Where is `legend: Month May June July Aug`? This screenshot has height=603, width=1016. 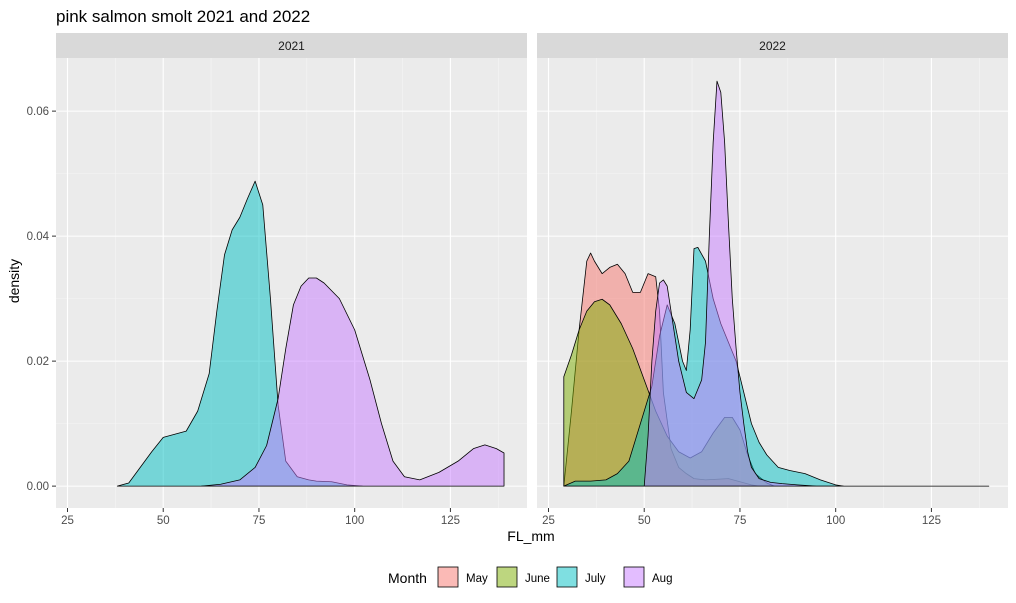 legend: Month May June July Aug is located at coordinates (530, 577).